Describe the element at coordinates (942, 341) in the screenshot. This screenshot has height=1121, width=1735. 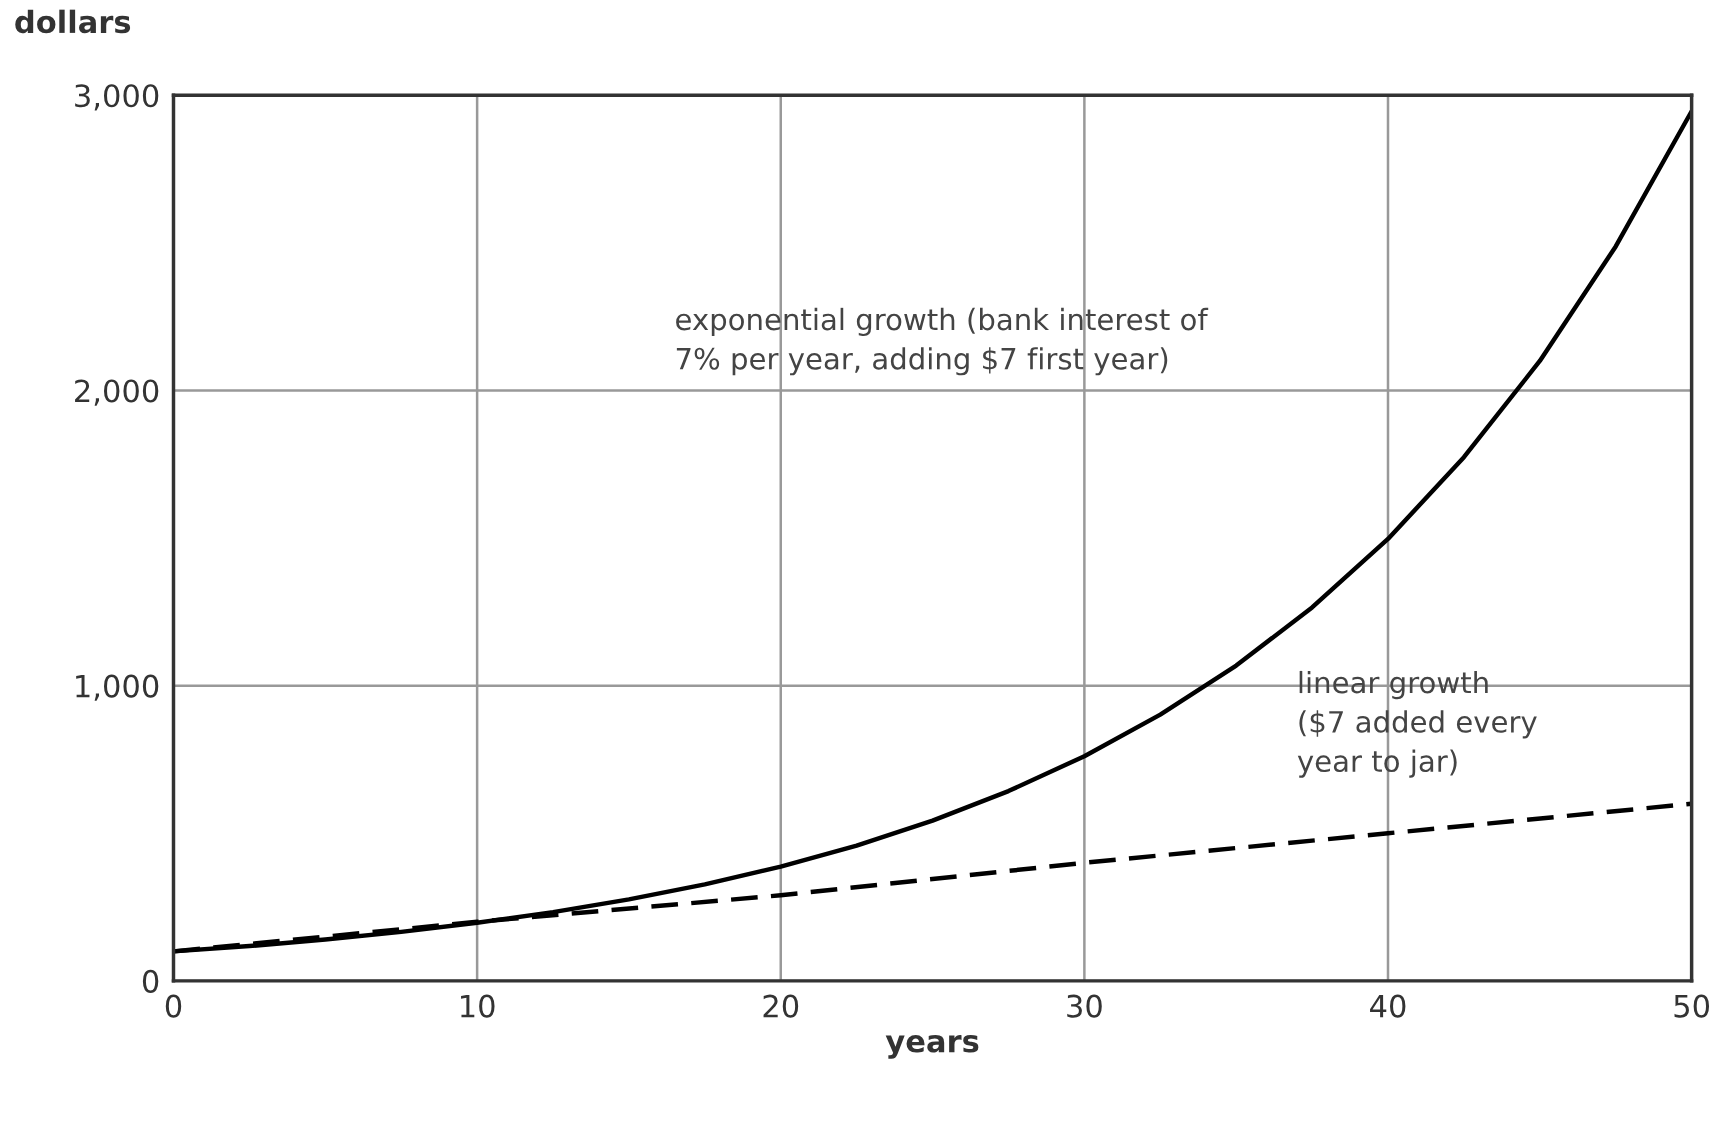
I see `annotation: exponential growth (bank interest of 7% per year, adding $7 first year)` at that location.